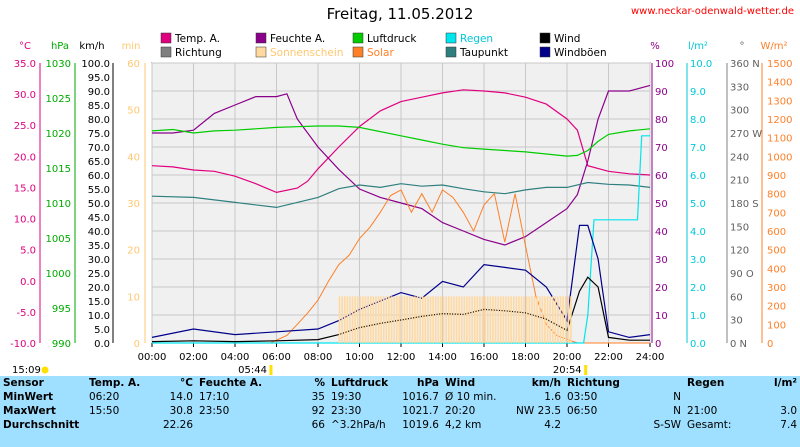 This screenshot has height=447, width=800. Describe the element at coordinates (401, 141) in the screenshot. I see `series-luftdruck` at that location.